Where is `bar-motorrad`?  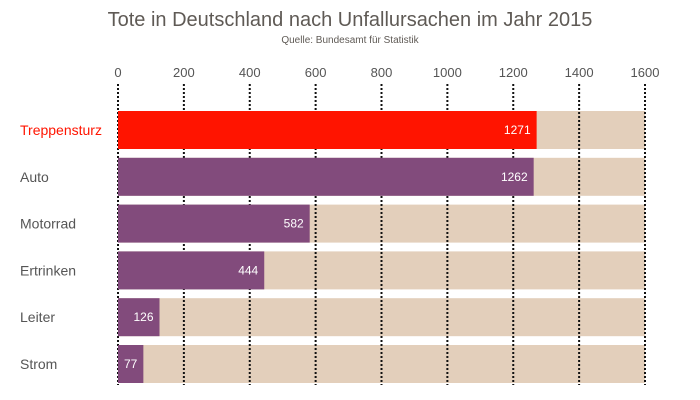 bar-motorrad is located at coordinates (214, 223).